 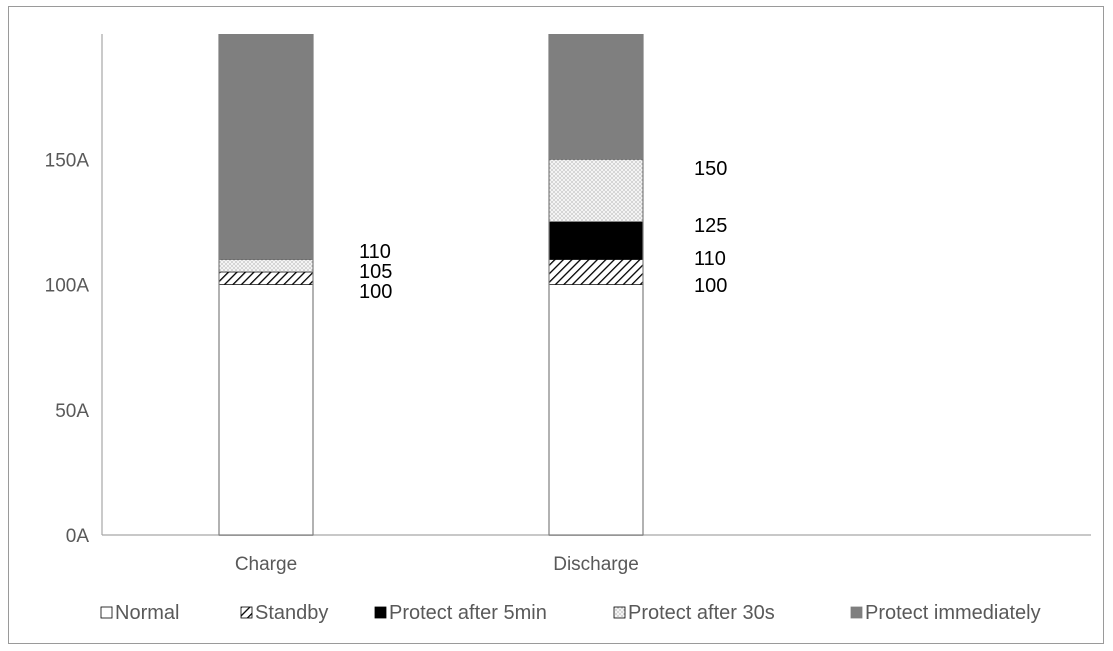 I want to click on y-tick-label: 50A, so click(x=72, y=411).